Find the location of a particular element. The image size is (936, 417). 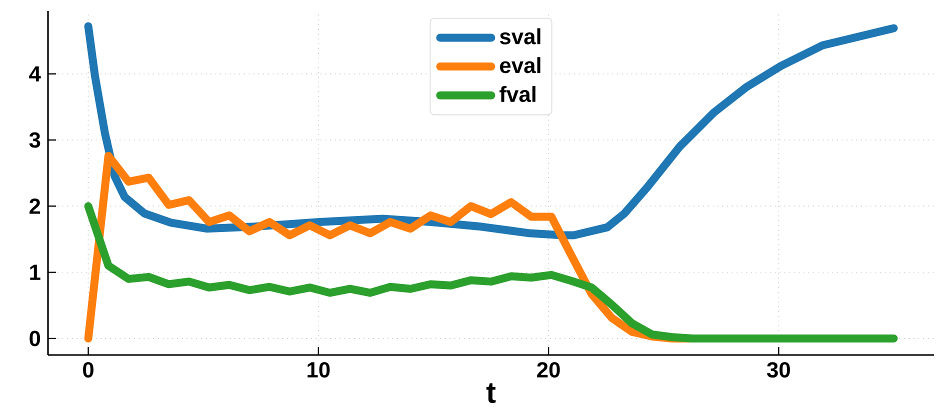

legend-label: fval is located at coordinates (518, 94).